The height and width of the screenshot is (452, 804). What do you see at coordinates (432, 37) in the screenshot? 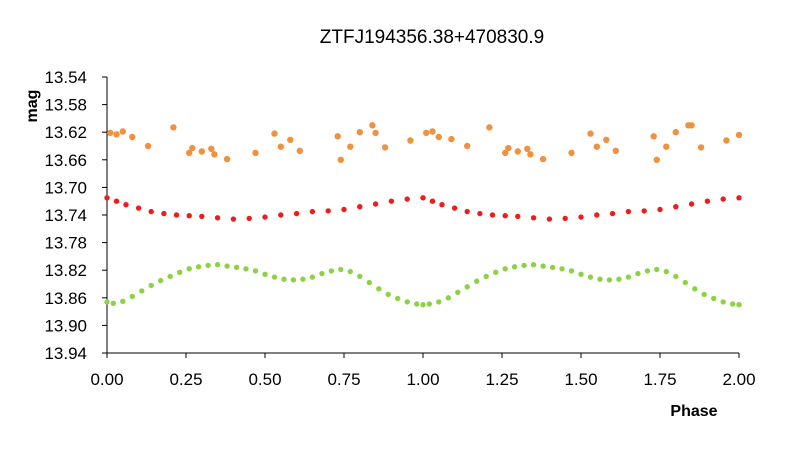
I see `chart-title: ZTFJ194356.38+470830.9` at bounding box center [432, 37].